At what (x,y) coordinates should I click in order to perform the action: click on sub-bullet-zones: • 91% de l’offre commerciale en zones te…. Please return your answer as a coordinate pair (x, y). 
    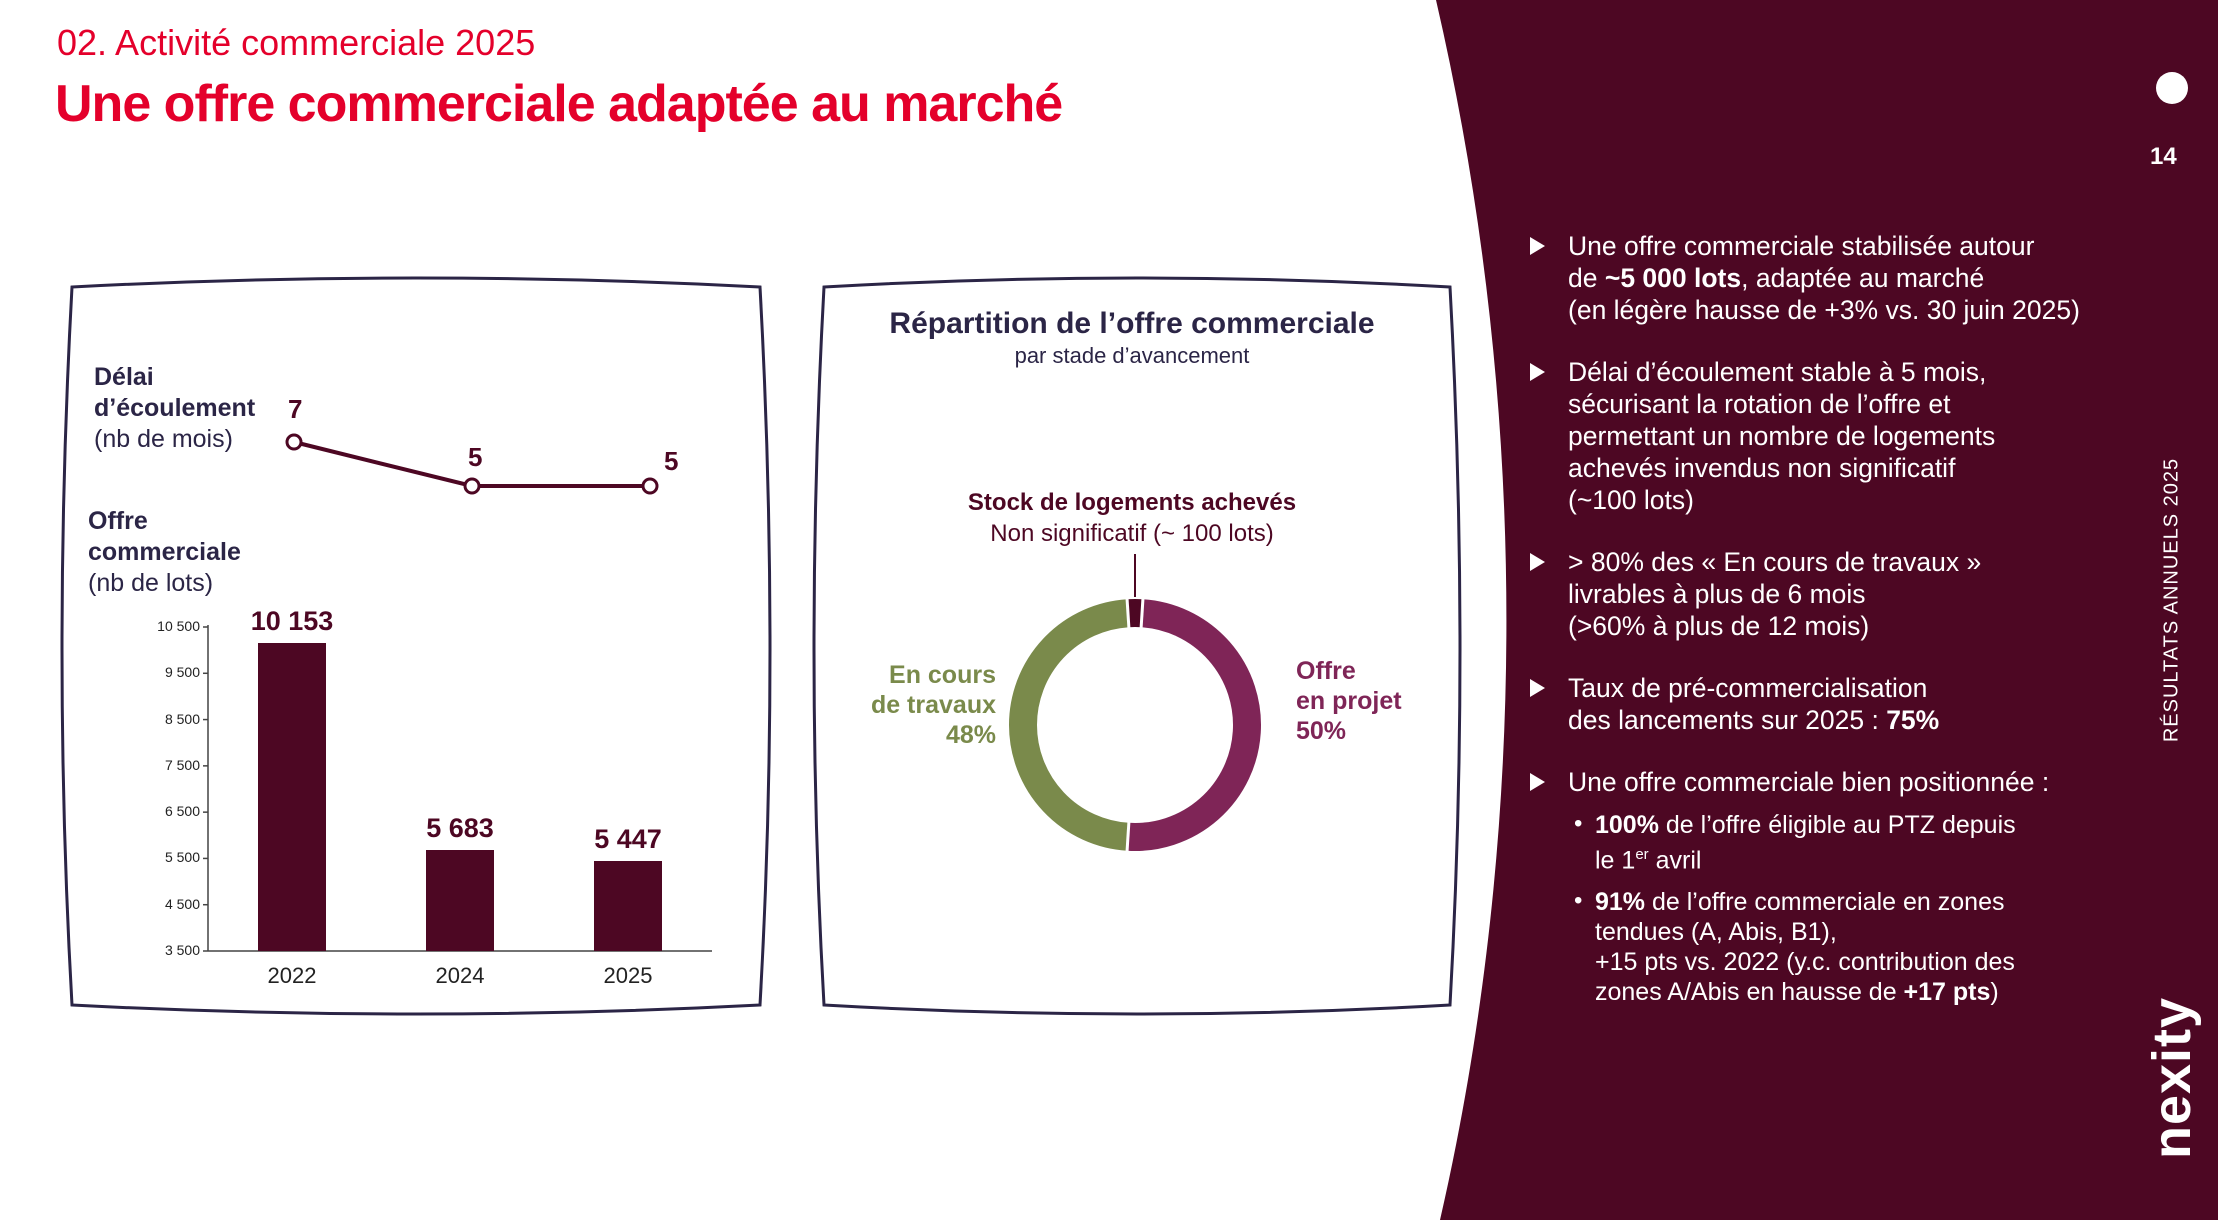
    Looking at the image, I should click on (1851, 947).